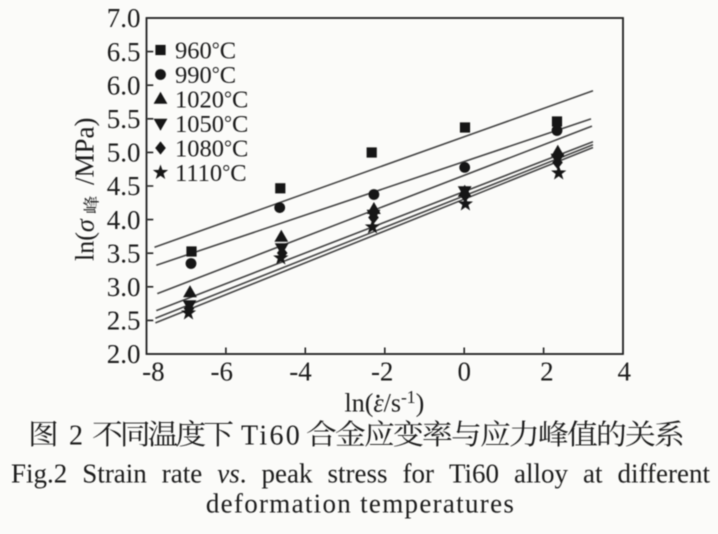  Describe the element at coordinates (124, 18) in the screenshot. I see `svg-text: 7.0` at that location.